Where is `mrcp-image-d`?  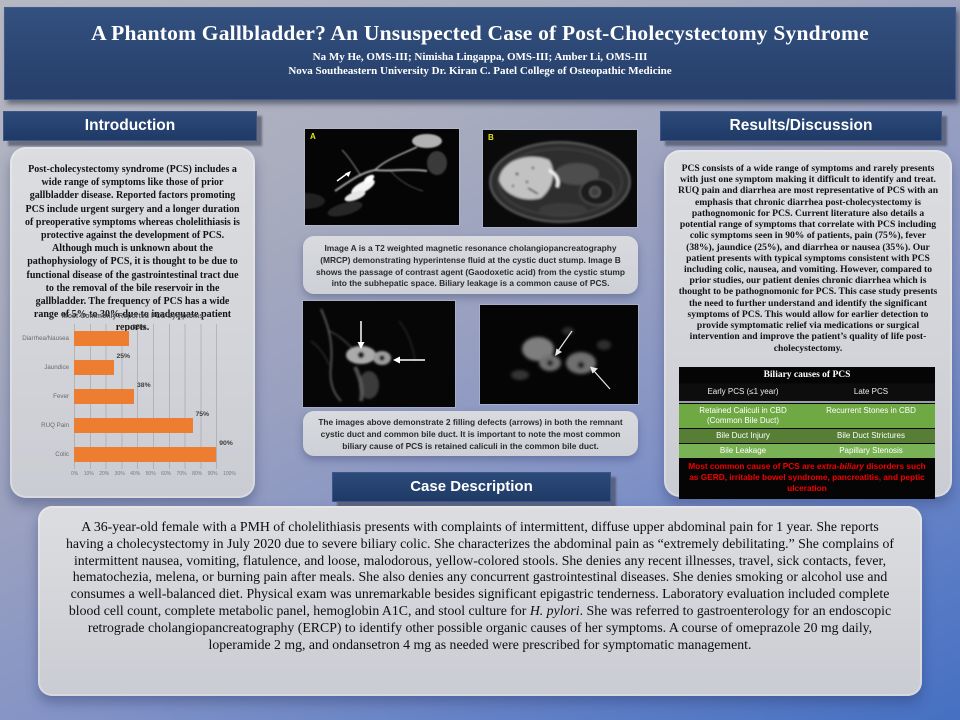
mrcp-image-d is located at coordinates (559, 354).